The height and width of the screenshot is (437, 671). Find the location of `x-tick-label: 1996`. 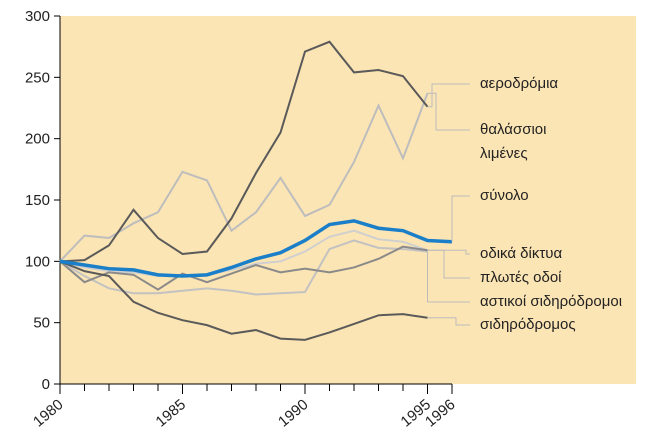

x-tick-label: 1996 is located at coordinates (440, 413).